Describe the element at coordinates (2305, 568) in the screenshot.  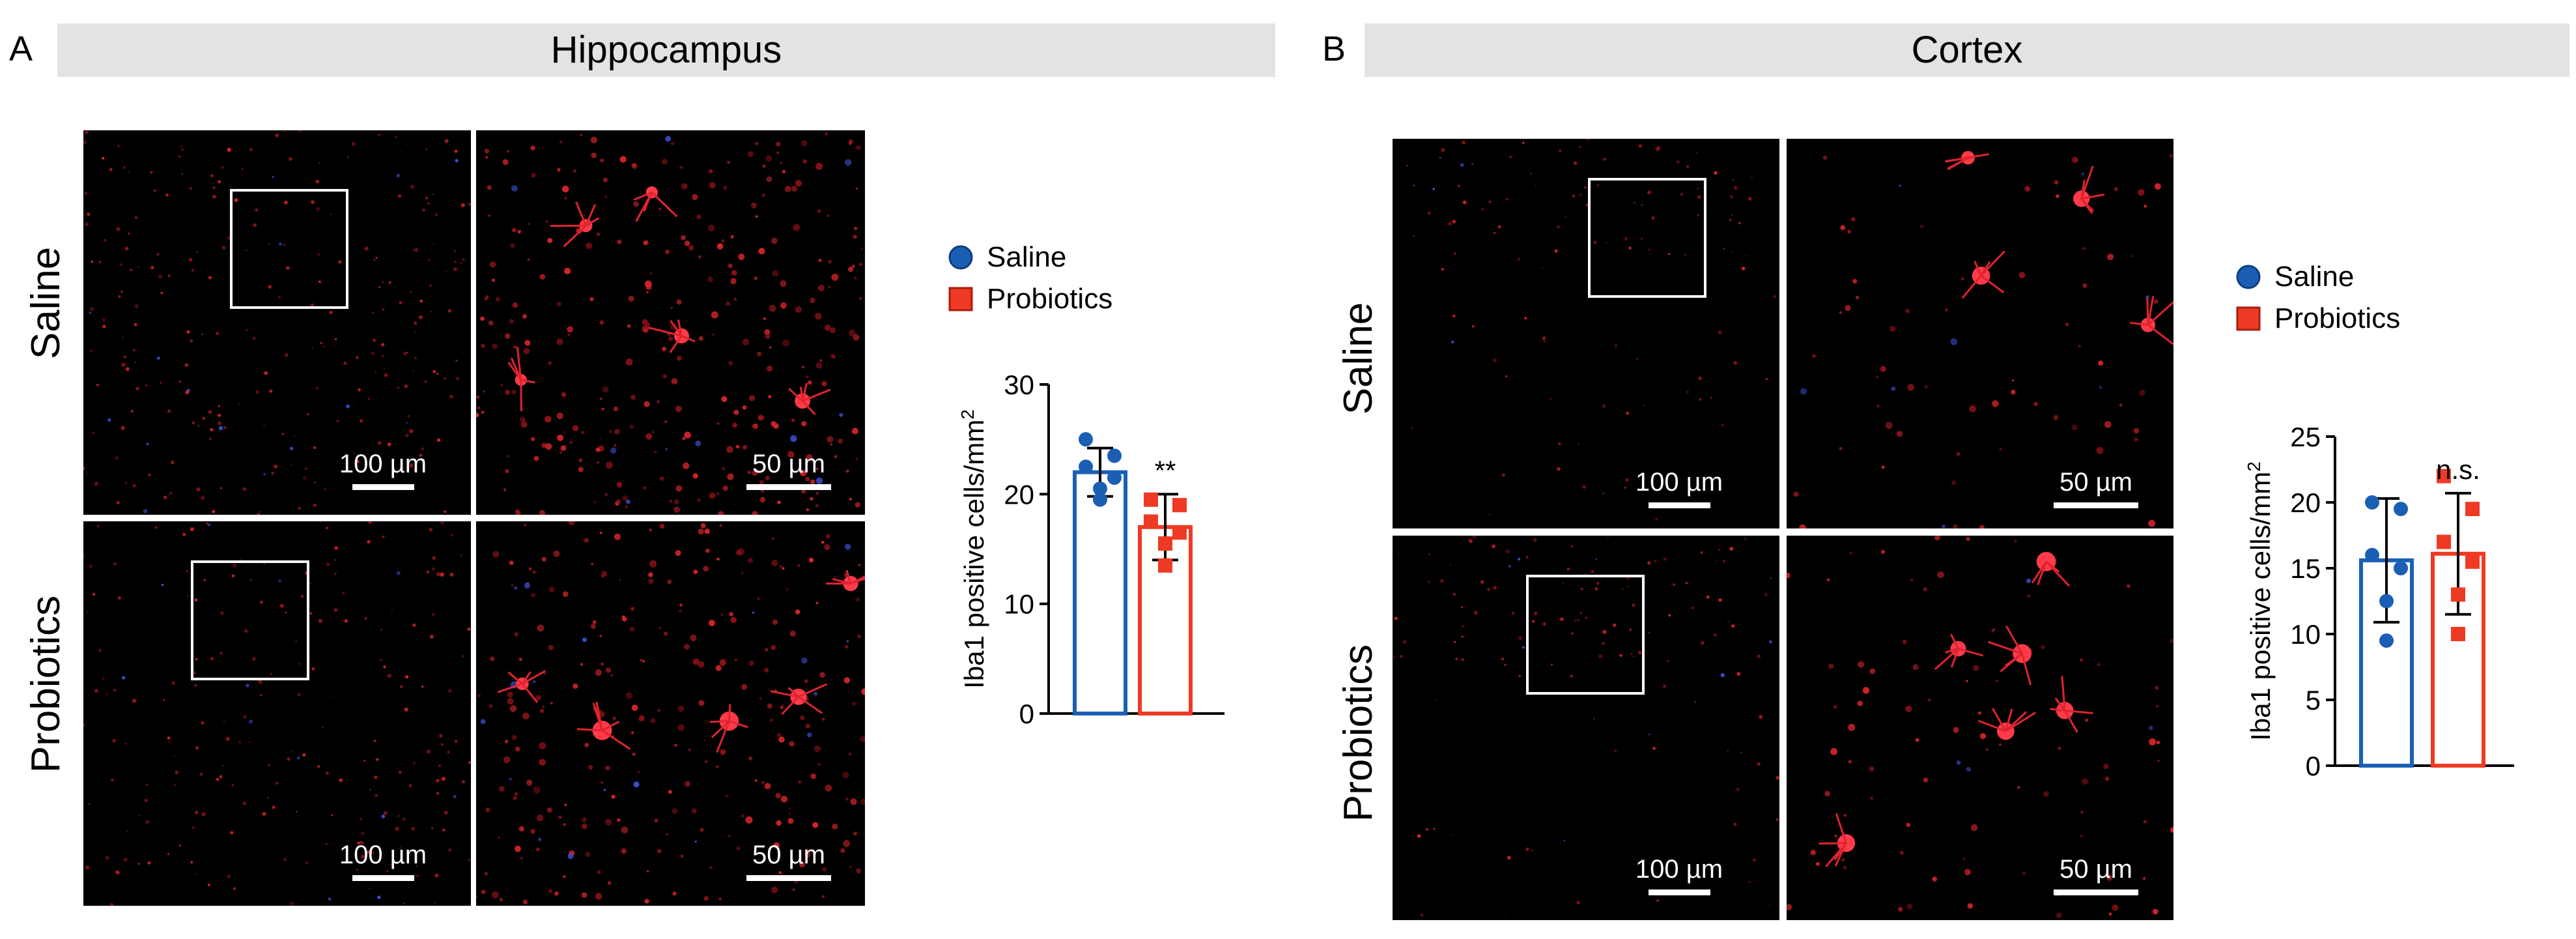
I see `y-tick-label: 15` at that location.